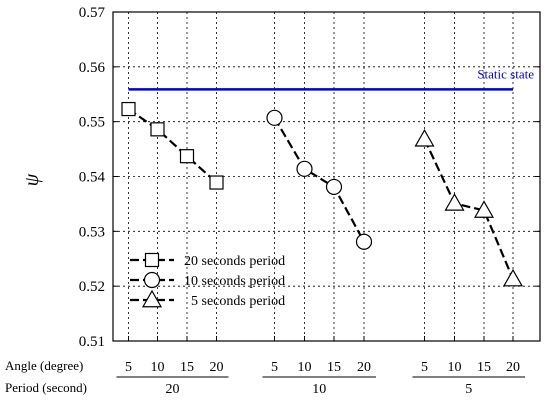 This screenshot has height=402, width=550. What do you see at coordinates (319, 389) in the screenshot?
I see `period-label: 10` at bounding box center [319, 389].